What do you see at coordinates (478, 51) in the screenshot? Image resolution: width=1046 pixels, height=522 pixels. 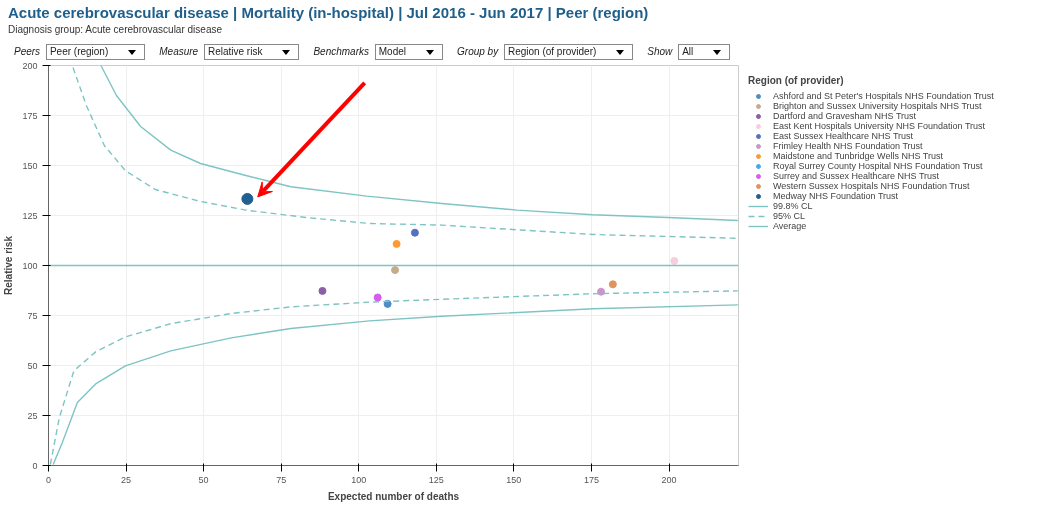 I see `text: Group by` at bounding box center [478, 51].